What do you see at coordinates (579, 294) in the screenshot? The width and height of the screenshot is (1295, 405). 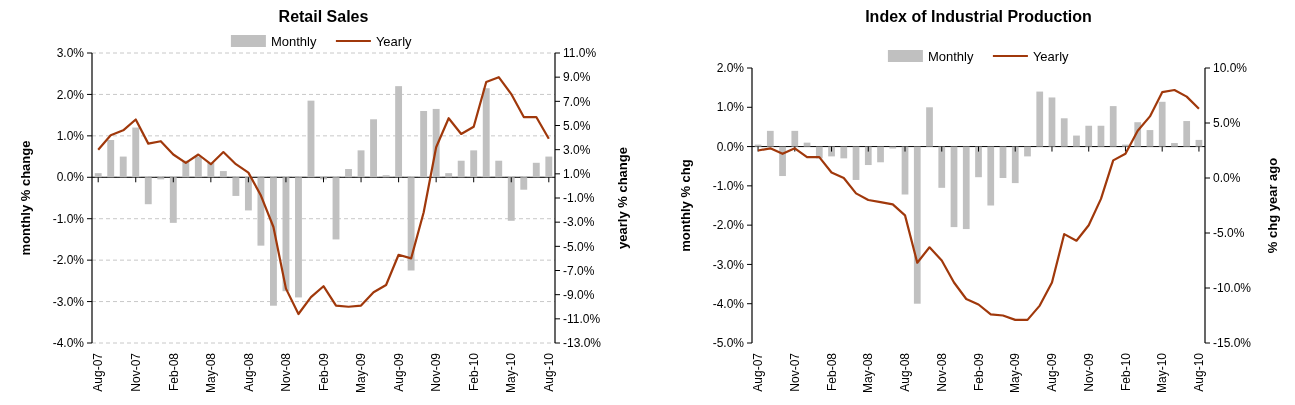 I see `y2-tick-label: -9.0%` at bounding box center [579, 294].